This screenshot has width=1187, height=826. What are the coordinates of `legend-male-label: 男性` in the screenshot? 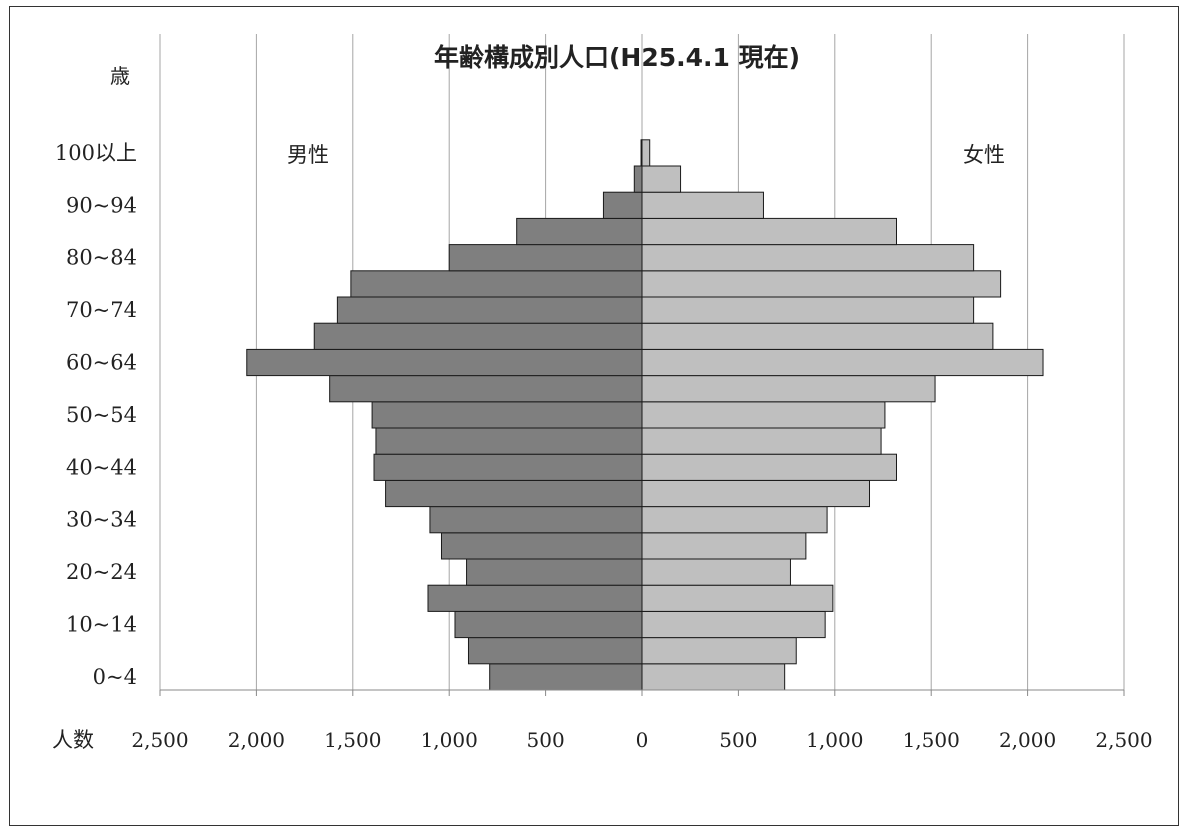 It's located at (308, 155).